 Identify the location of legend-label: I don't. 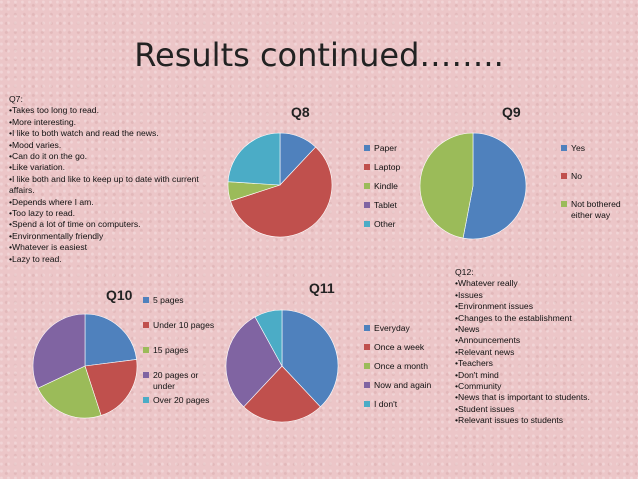
(386, 404).